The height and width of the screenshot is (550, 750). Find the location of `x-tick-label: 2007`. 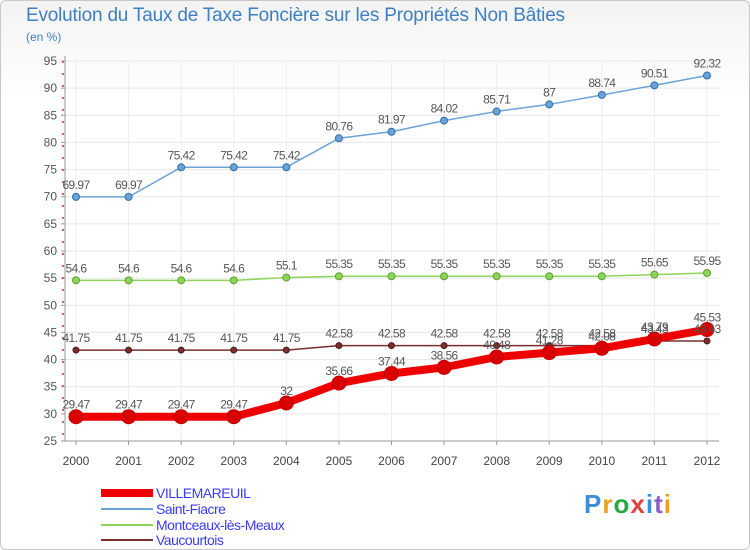

x-tick-label: 2007 is located at coordinates (444, 461).